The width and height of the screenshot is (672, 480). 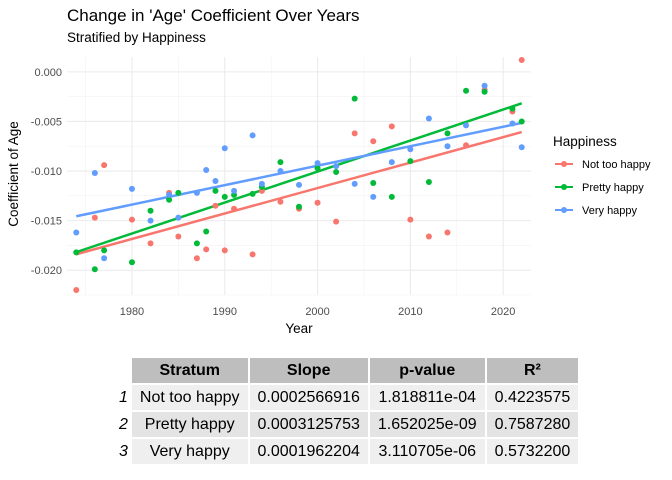 I want to click on stats-header-slope: Slope, so click(x=308, y=370).